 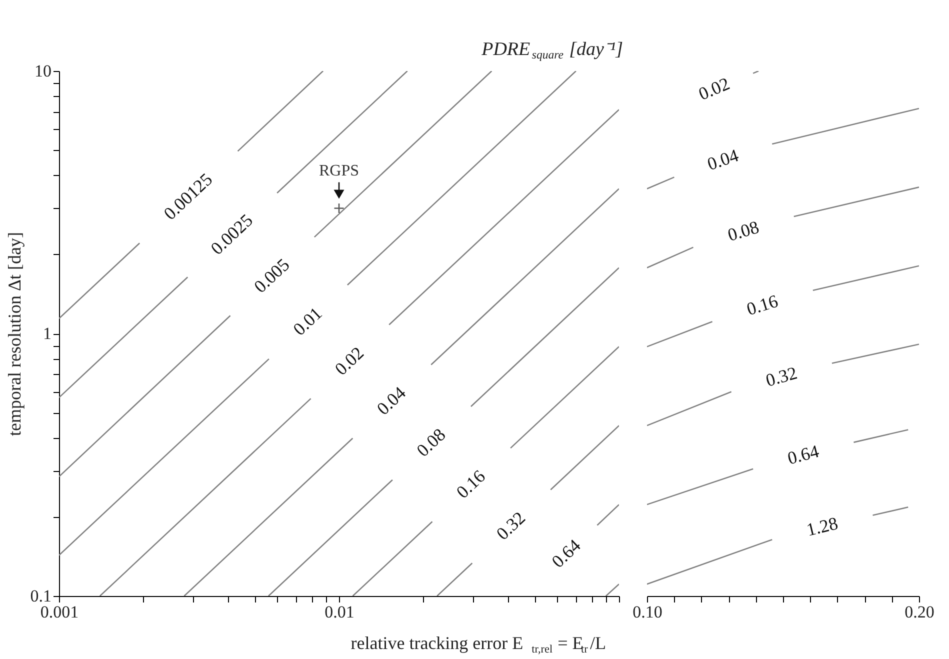 I want to click on x-tick-label: 0.20, so click(x=919, y=612).